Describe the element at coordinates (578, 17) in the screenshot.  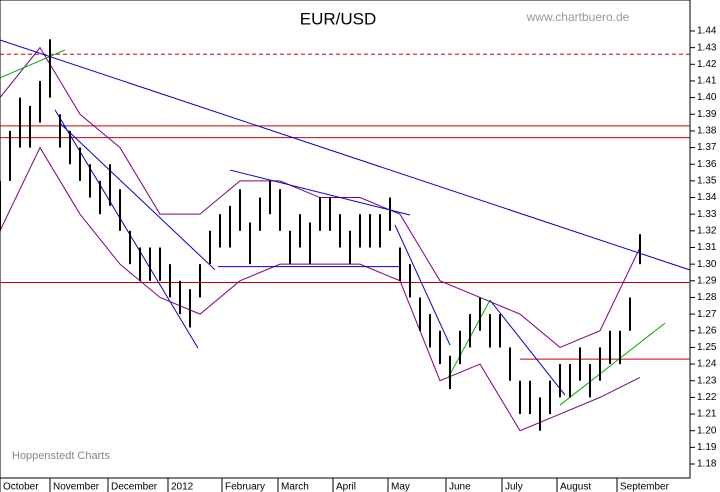
I see `source: www.chartbuero.de` at that location.